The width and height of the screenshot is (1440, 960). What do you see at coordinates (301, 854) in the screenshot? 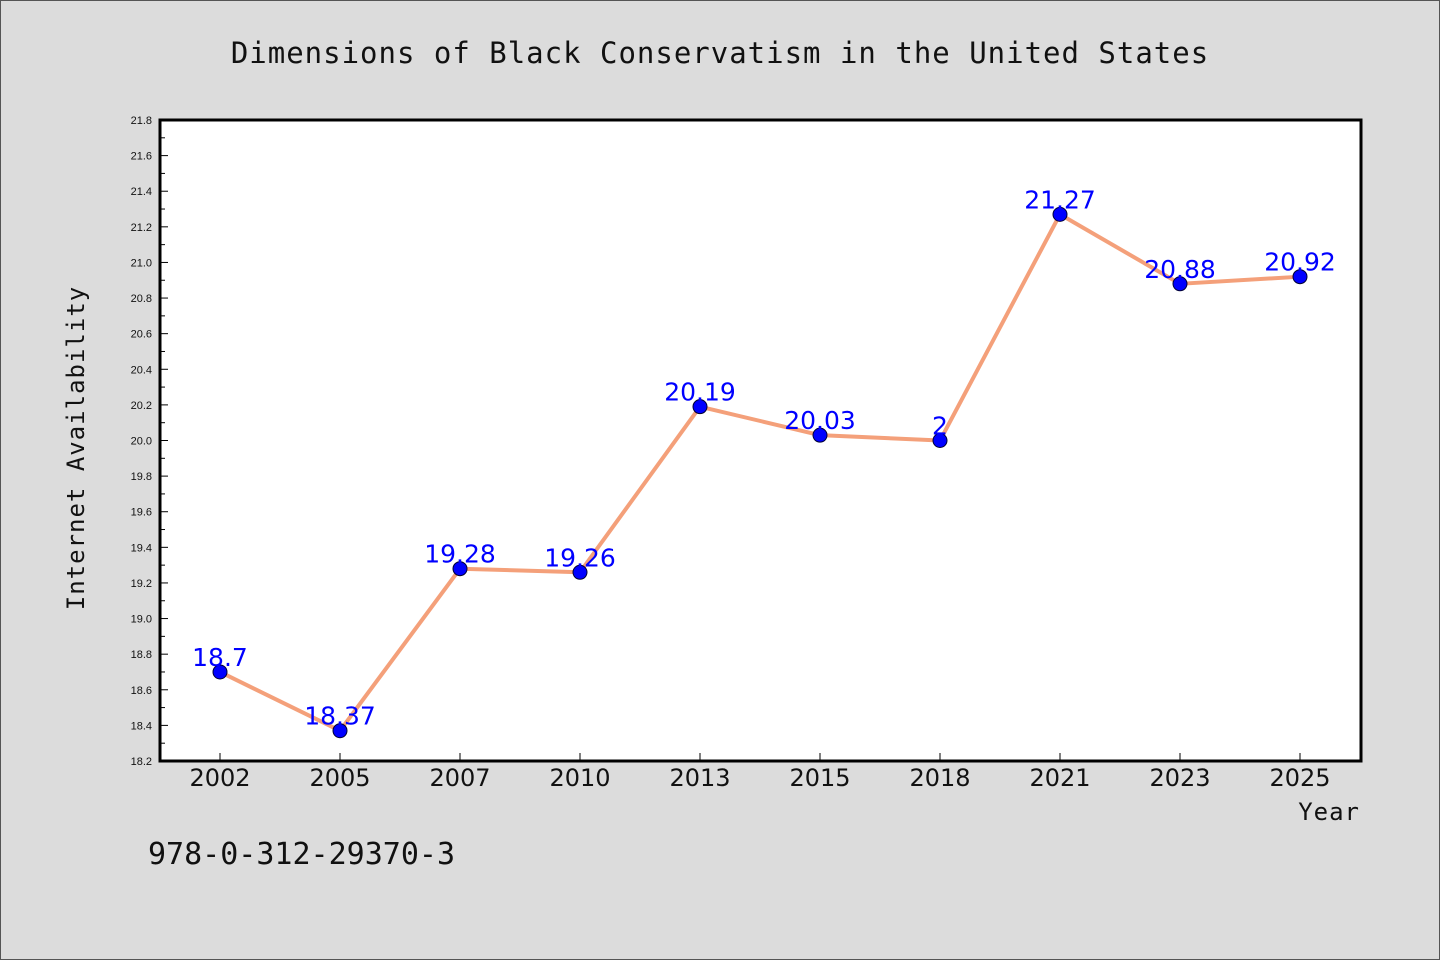
I see `footer-text: 978-0-312-29370-3` at bounding box center [301, 854].